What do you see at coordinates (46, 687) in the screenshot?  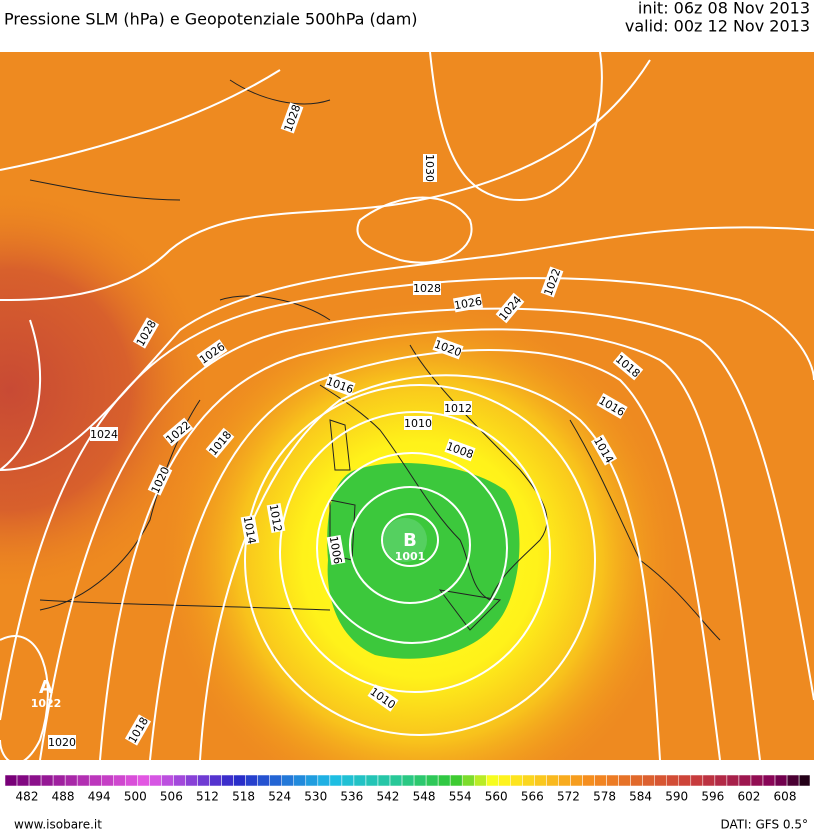 I see `center-letter: A` at bounding box center [46, 687].